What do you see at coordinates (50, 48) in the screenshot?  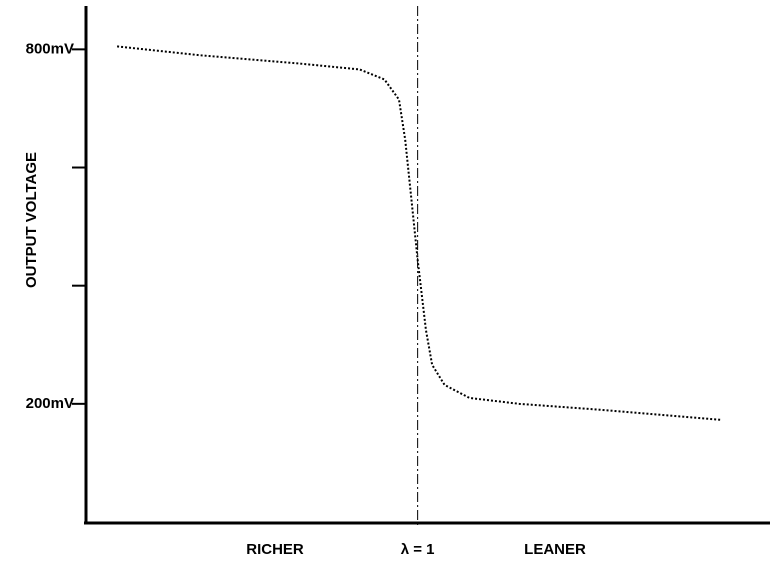 I see `y-tick-label: 800mV` at bounding box center [50, 48].